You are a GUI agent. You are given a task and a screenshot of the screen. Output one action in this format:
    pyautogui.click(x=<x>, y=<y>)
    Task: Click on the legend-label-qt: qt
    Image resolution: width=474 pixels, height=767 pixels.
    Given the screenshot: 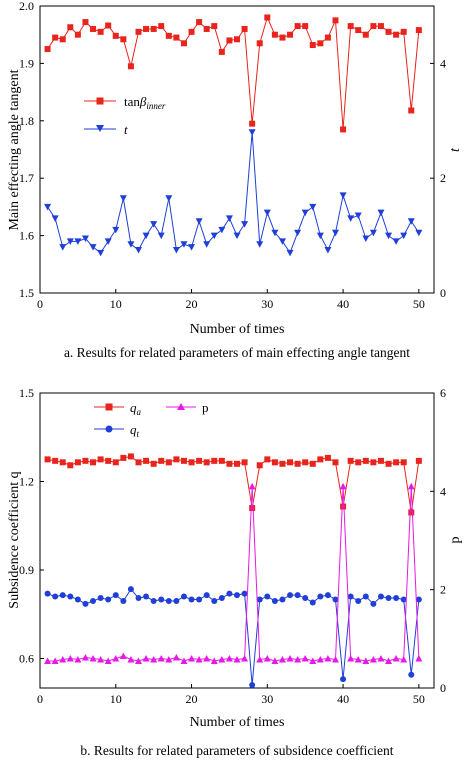 What is the action you would take?
    pyautogui.click(x=135, y=430)
    